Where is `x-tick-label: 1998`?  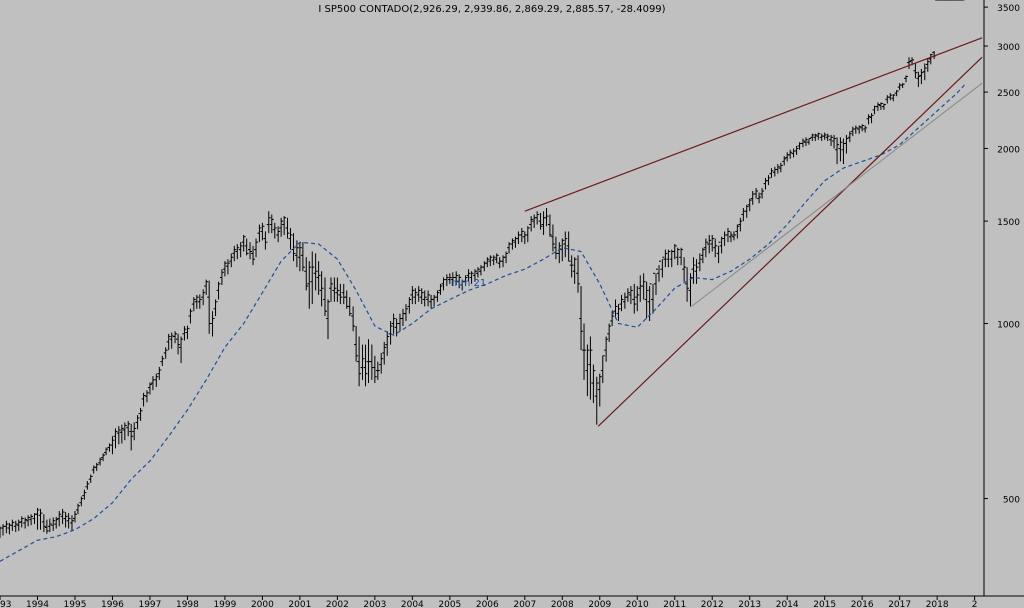 x-tick-label: 1998 is located at coordinates (187, 604).